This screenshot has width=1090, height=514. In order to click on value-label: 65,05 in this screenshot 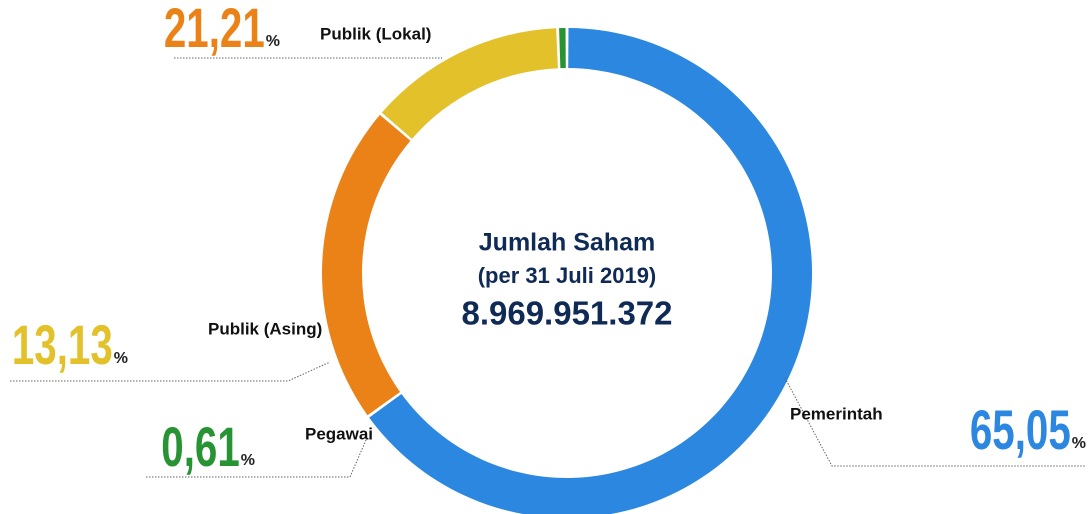, I will do `click(1020, 430)`.